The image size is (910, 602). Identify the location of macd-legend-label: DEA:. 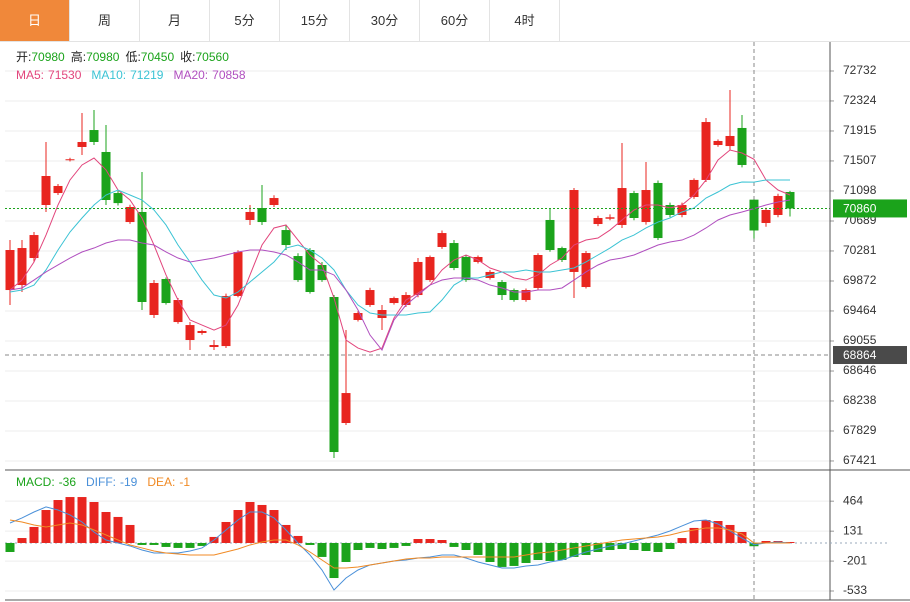
(161, 482).